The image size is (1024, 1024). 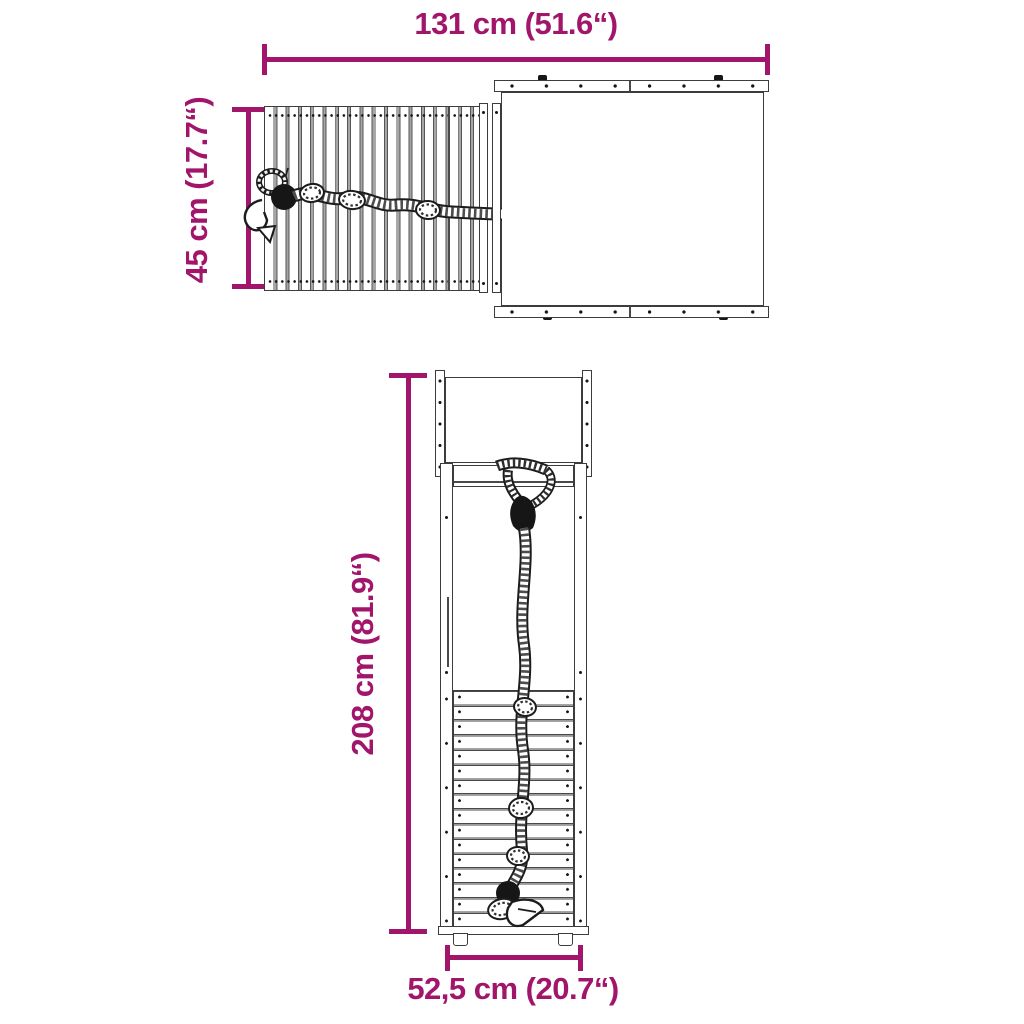 What do you see at coordinates (266, 234) in the screenshot?
I see `carabiner-tip` at bounding box center [266, 234].